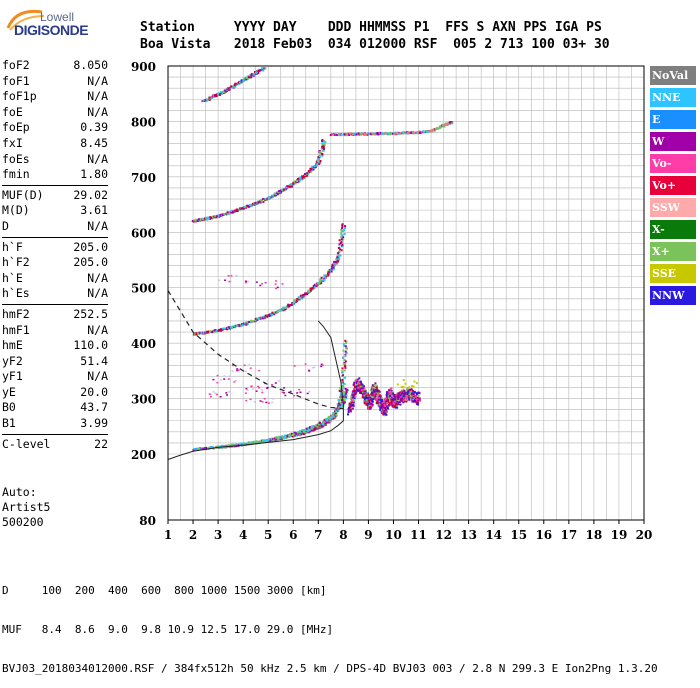  What do you see at coordinates (26, 443) in the screenshot?
I see `param-name: C-level` at bounding box center [26, 443].